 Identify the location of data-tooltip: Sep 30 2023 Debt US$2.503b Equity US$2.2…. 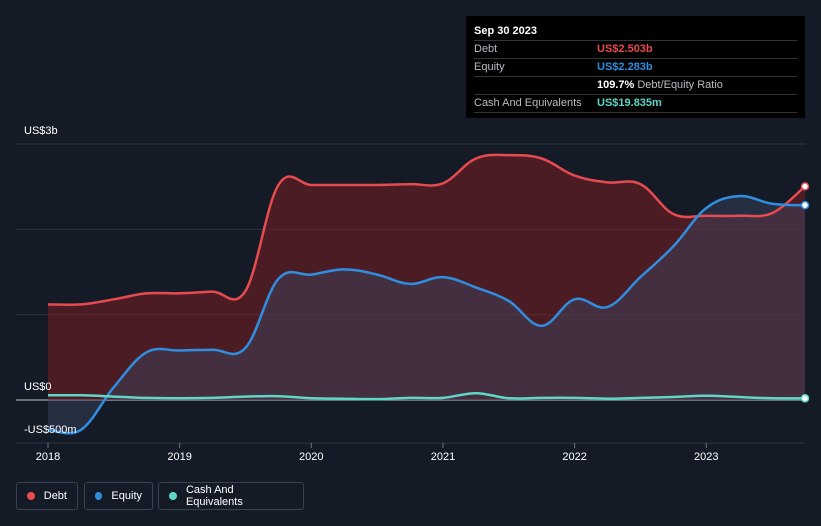
(635, 67).